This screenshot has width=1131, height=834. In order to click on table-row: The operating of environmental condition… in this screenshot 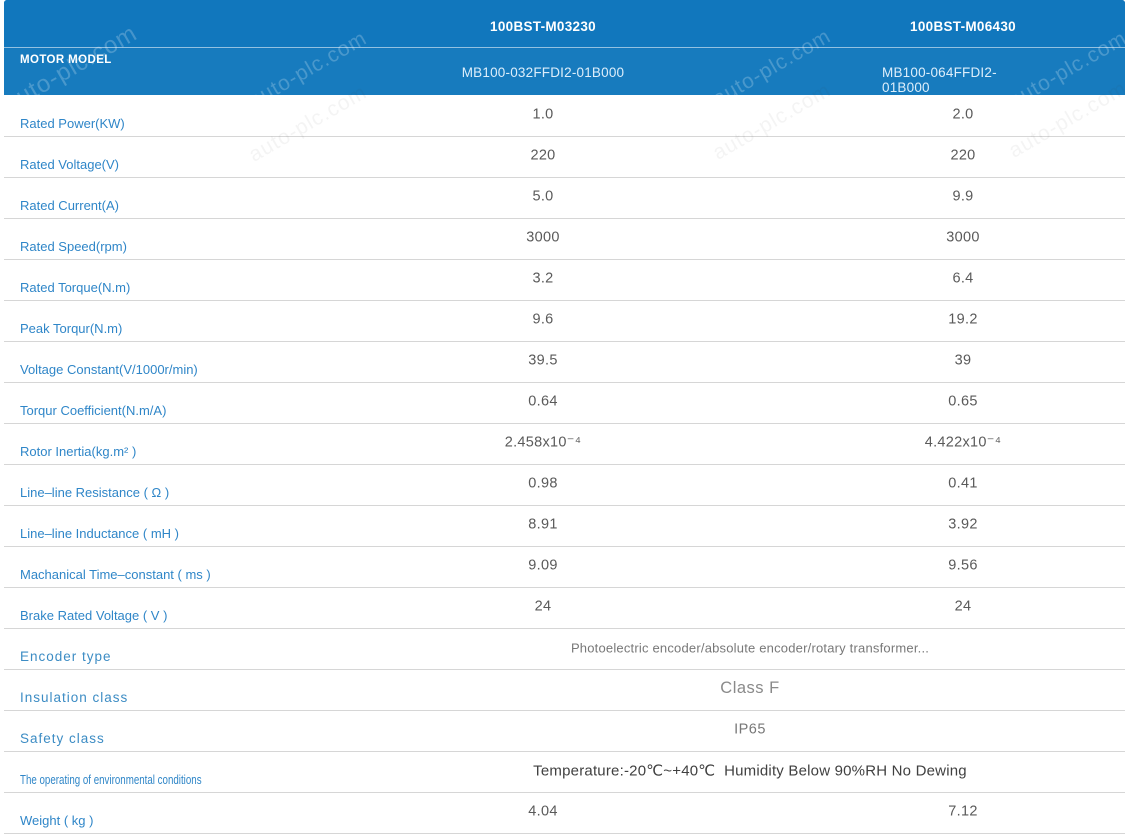, I will do `click(564, 772)`.